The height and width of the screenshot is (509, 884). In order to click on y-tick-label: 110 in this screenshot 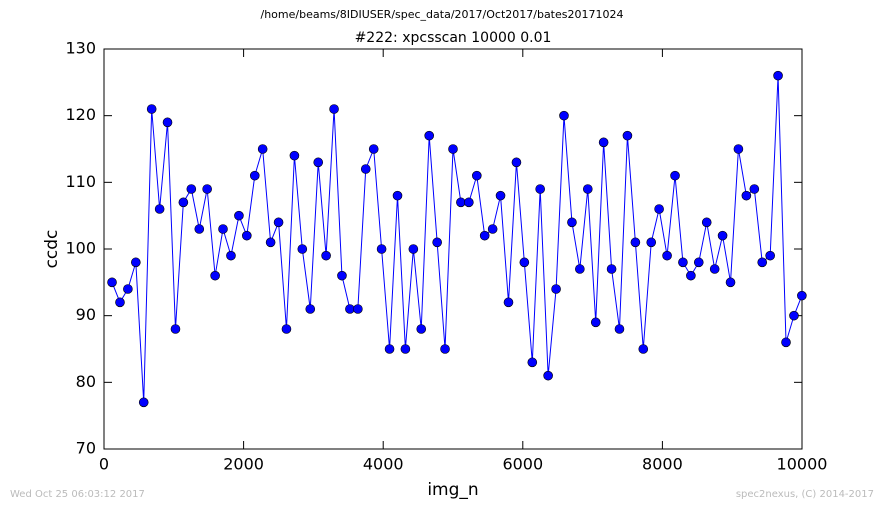, I will do `click(80, 181)`.